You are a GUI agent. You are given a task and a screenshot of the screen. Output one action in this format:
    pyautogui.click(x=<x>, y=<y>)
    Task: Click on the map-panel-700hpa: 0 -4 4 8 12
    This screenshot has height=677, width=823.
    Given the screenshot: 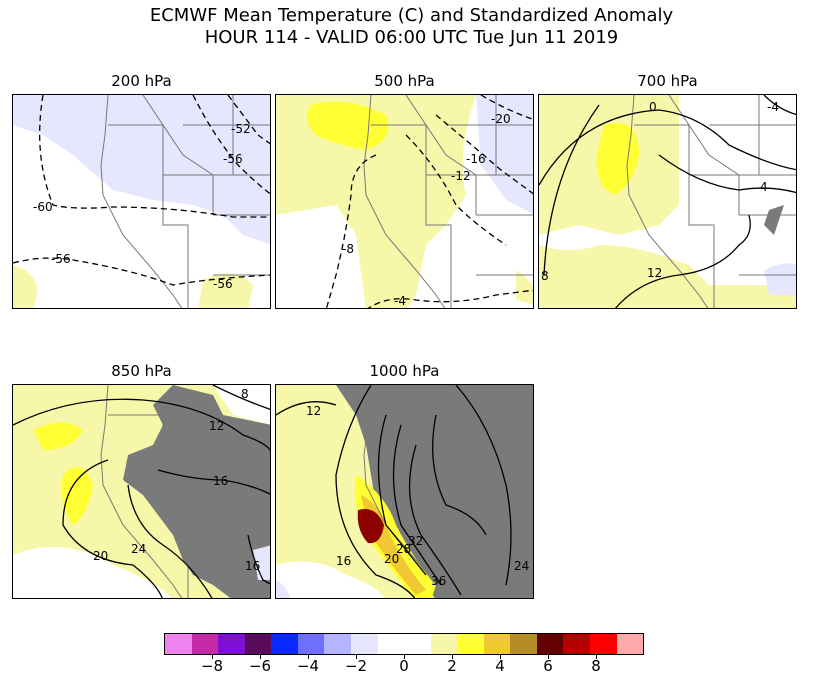 What is the action you would take?
    pyautogui.click(x=667, y=201)
    